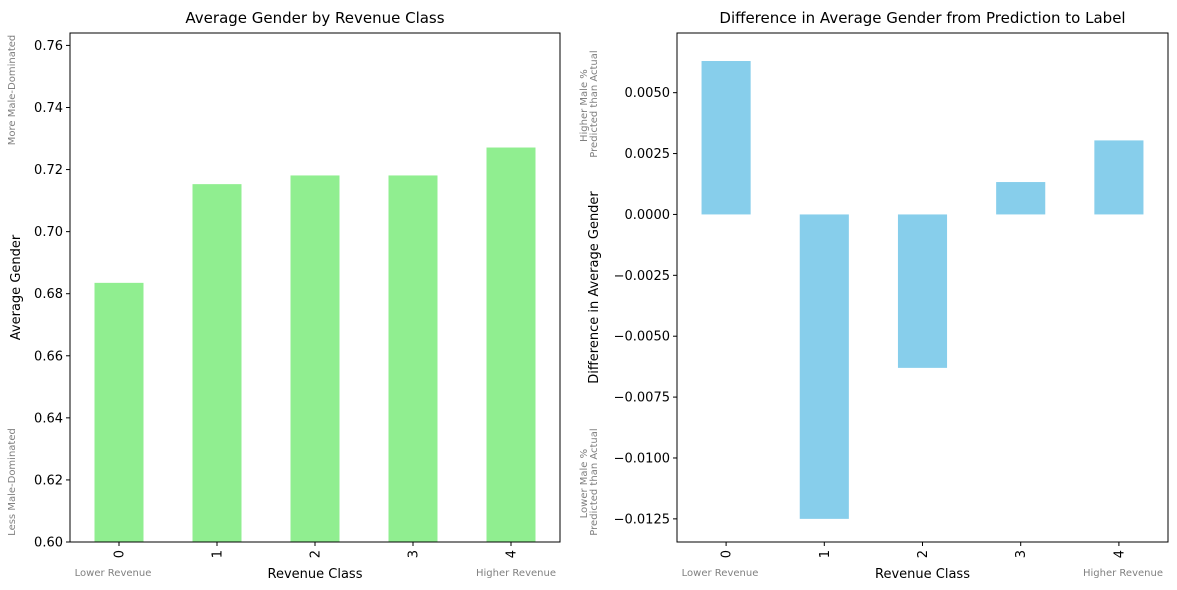 Image resolution: width=1177 pixels, height=590 pixels. Describe the element at coordinates (16, 287) in the screenshot. I see `y-axis-label: Average Gender` at that location.